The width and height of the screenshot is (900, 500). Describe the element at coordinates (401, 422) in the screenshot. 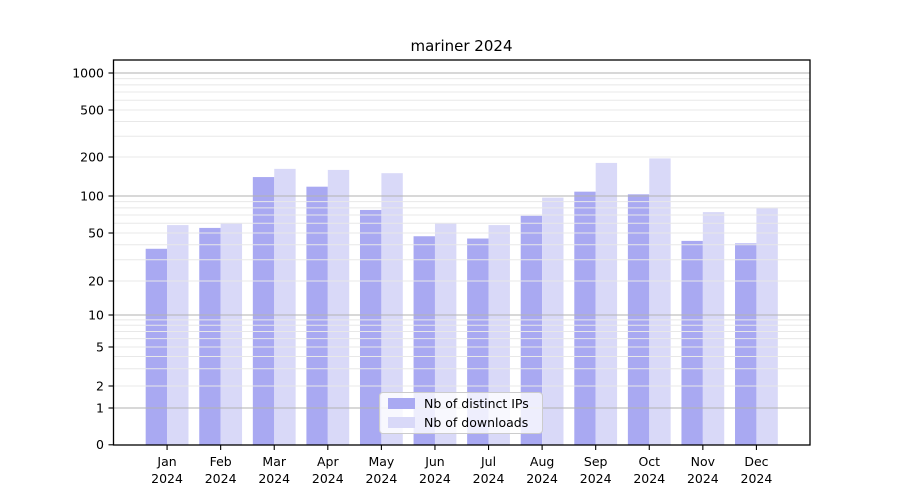

I see `legend-swatch-downloads` at that location.